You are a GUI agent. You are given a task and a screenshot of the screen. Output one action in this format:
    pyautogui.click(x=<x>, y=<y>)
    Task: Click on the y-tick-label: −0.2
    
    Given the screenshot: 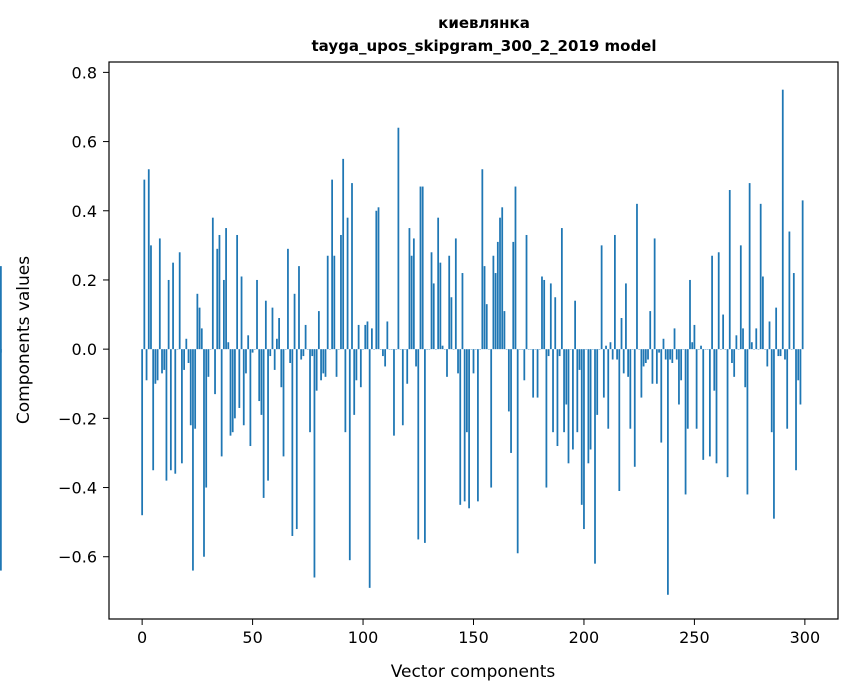 What is the action you would take?
    pyautogui.click(x=77, y=418)
    